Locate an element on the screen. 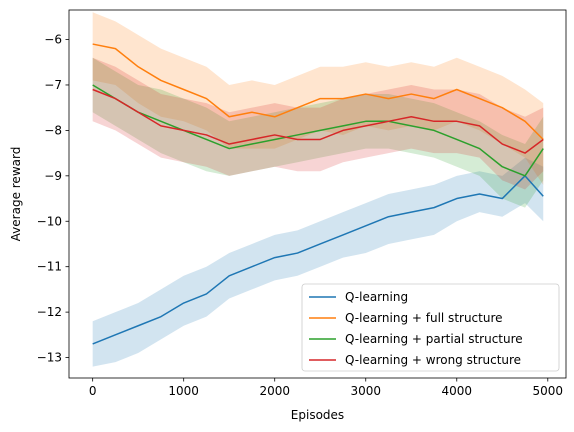 The height and width of the screenshot is (432, 574). x-tick-label: 2000 is located at coordinates (274, 391).